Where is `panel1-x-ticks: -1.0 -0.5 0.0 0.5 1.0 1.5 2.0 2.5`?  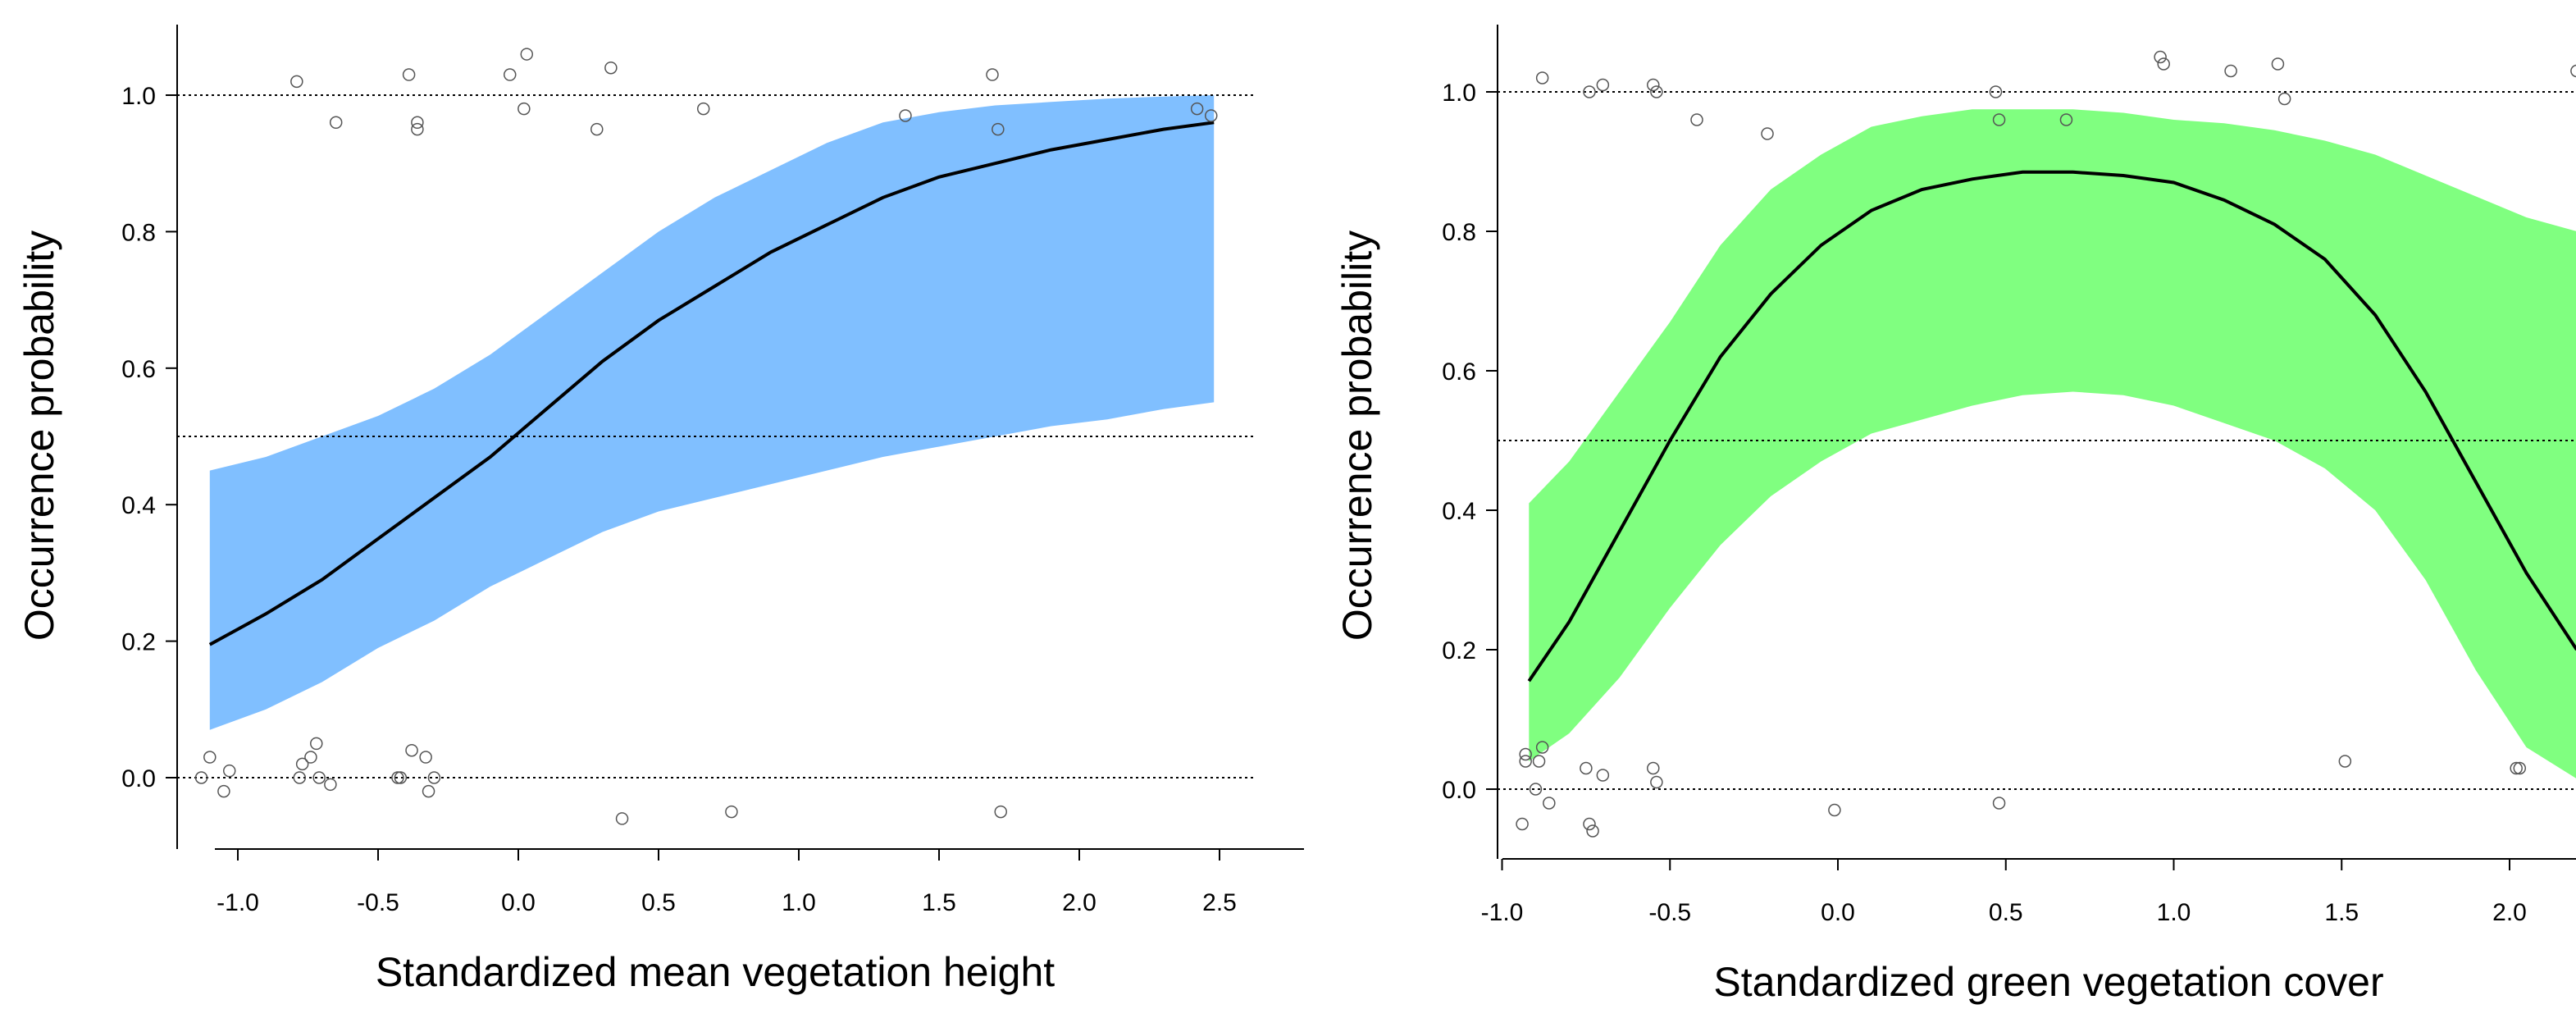 panel1-x-ticks: -1.0 -0.5 0.0 0.5 1.0 1.5 2.0 2.5 is located at coordinates (727, 882).